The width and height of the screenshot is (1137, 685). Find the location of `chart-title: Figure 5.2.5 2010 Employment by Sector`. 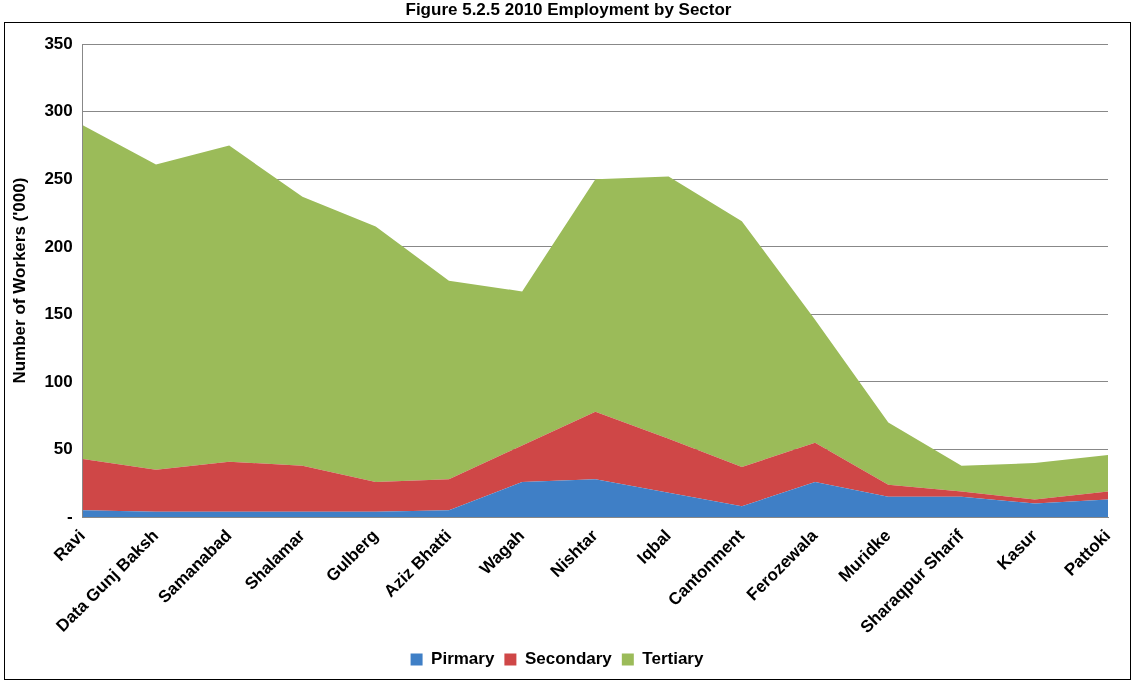

chart-title: Figure 5.2.5 2010 Employment by Sector is located at coordinates (568, 10).